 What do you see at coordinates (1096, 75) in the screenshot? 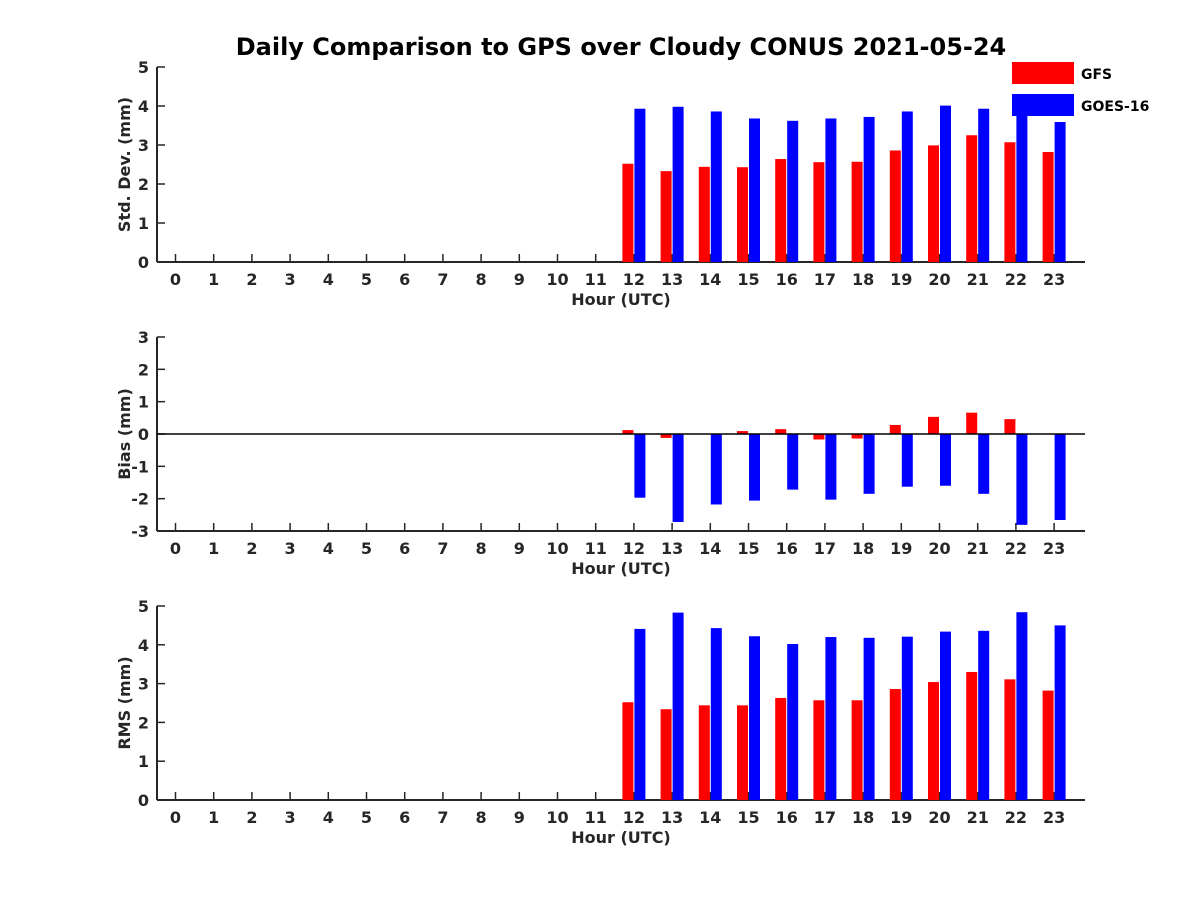
I see `legend-label-gfs: GFS` at bounding box center [1096, 75].